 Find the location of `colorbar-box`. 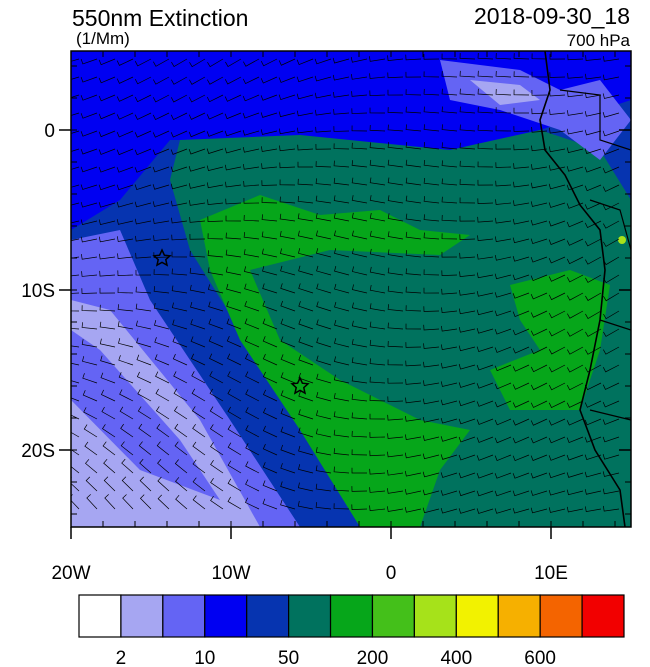

colorbar-box is located at coordinates (393, 616).